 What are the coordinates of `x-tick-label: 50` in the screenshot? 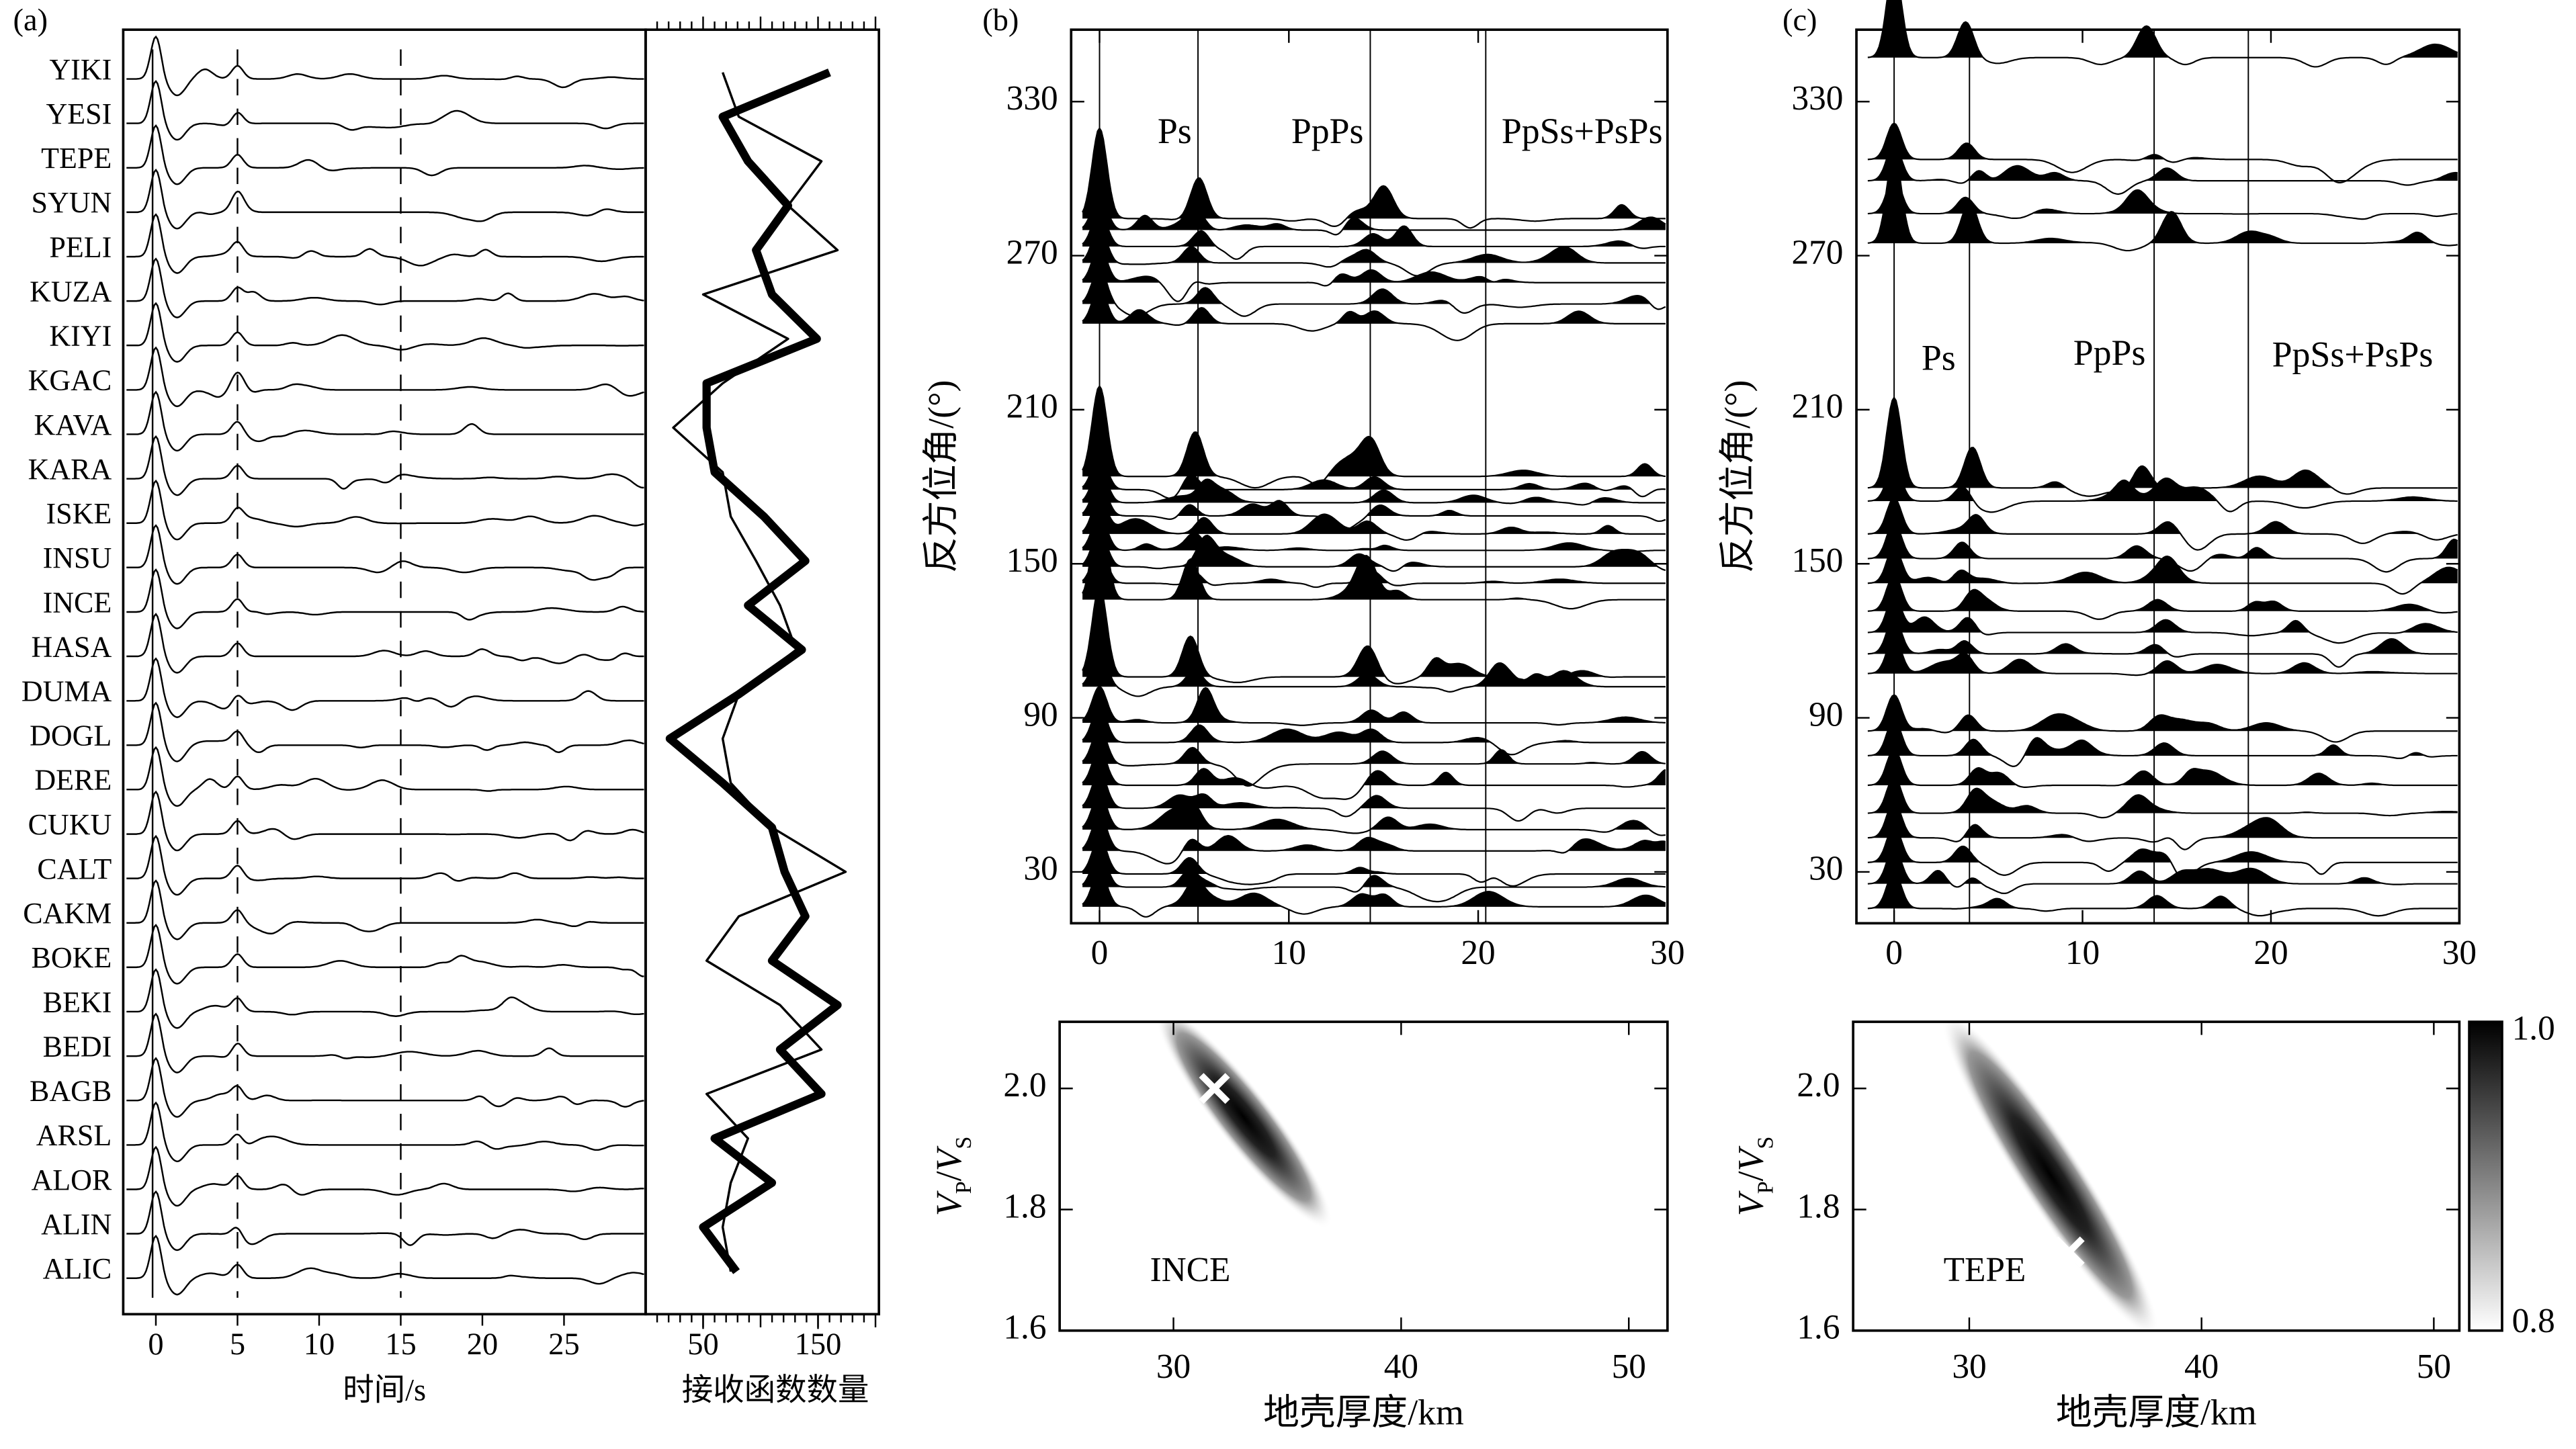 It's located at (702, 1344).